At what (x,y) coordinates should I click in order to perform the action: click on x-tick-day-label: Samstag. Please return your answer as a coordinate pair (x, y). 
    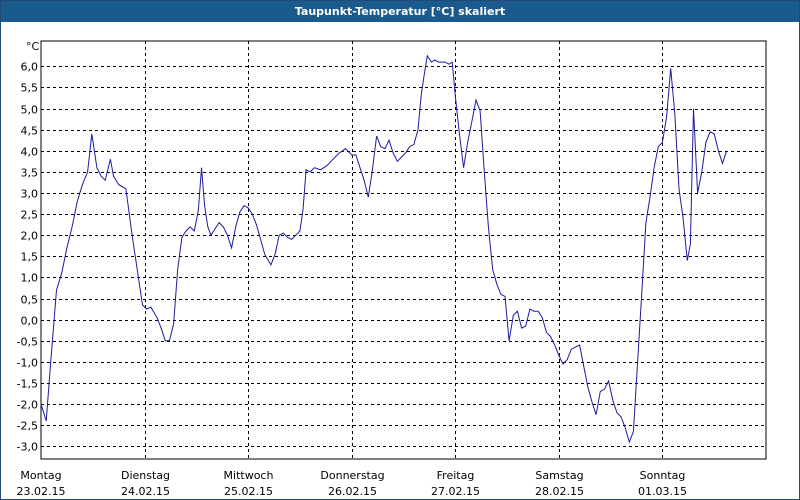
    Looking at the image, I should click on (559, 475).